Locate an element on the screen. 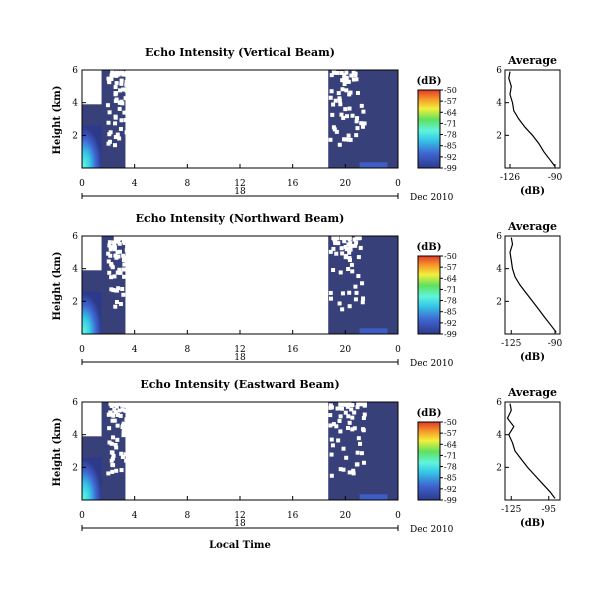 The height and width of the screenshot is (598, 611). x-tick-label: 20 is located at coordinates (346, 516).